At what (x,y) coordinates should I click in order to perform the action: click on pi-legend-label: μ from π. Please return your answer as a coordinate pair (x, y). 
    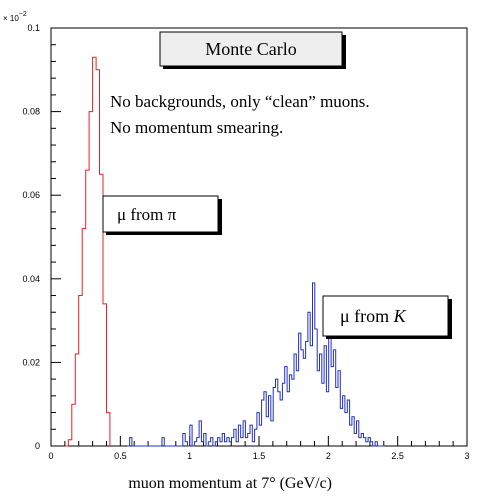
    Looking at the image, I should click on (147, 214).